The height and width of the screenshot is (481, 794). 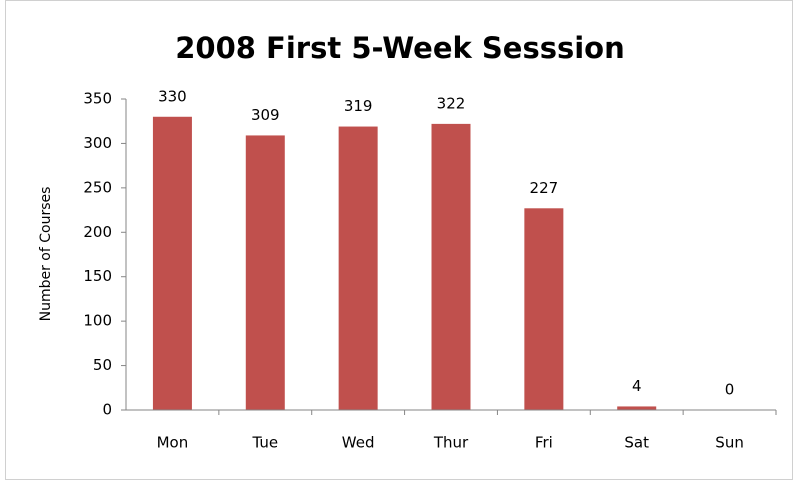 What do you see at coordinates (173, 443) in the screenshot?
I see `x-tick-label: Mon` at bounding box center [173, 443].